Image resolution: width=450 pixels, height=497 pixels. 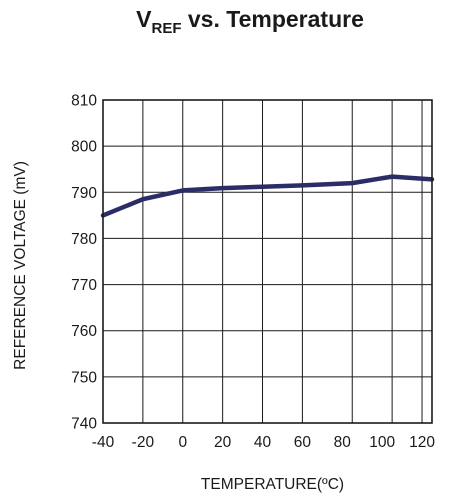 I want to click on y-tick-label: 740, so click(x=84, y=424).